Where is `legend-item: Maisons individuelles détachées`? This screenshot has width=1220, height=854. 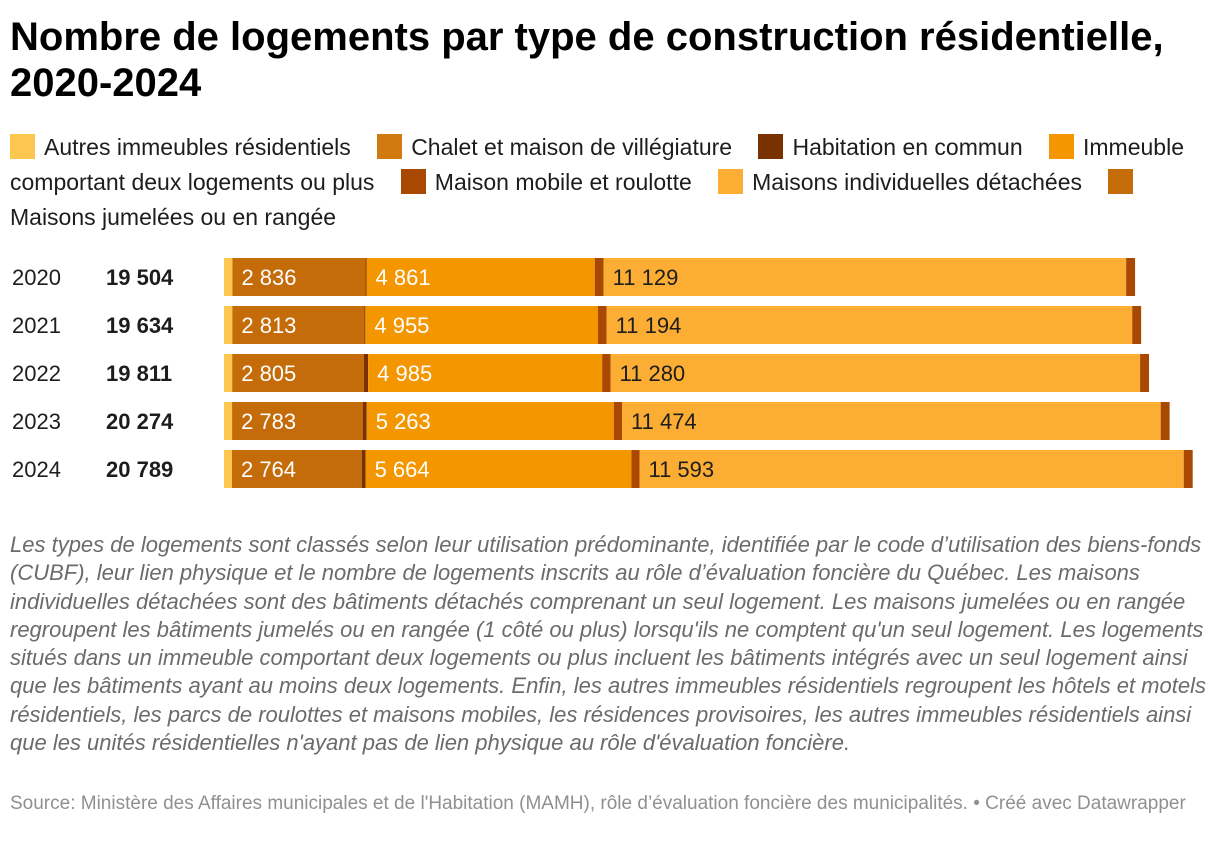
legend-item: Maisons individuelles détachées is located at coordinates (900, 182).